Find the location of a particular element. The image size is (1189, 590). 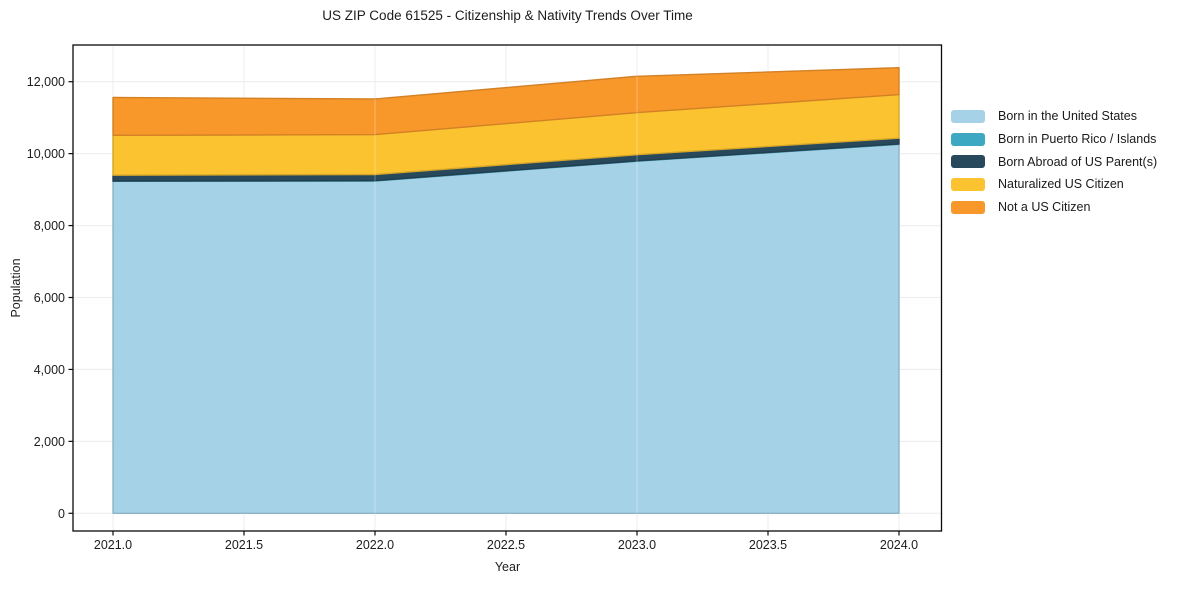

legend-item: Naturalized US Citizen is located at coordinates (1054, 184).